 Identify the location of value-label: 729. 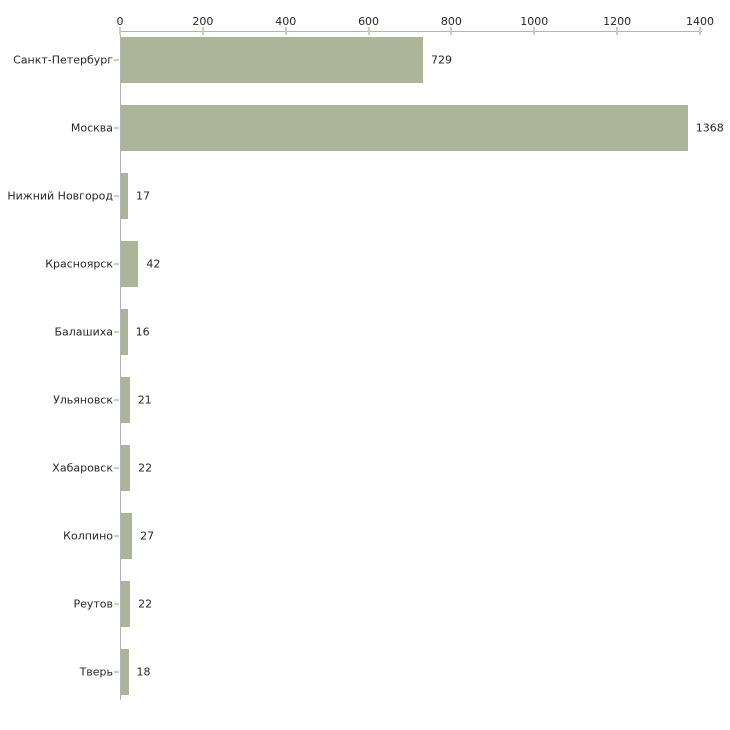
(441, 60).